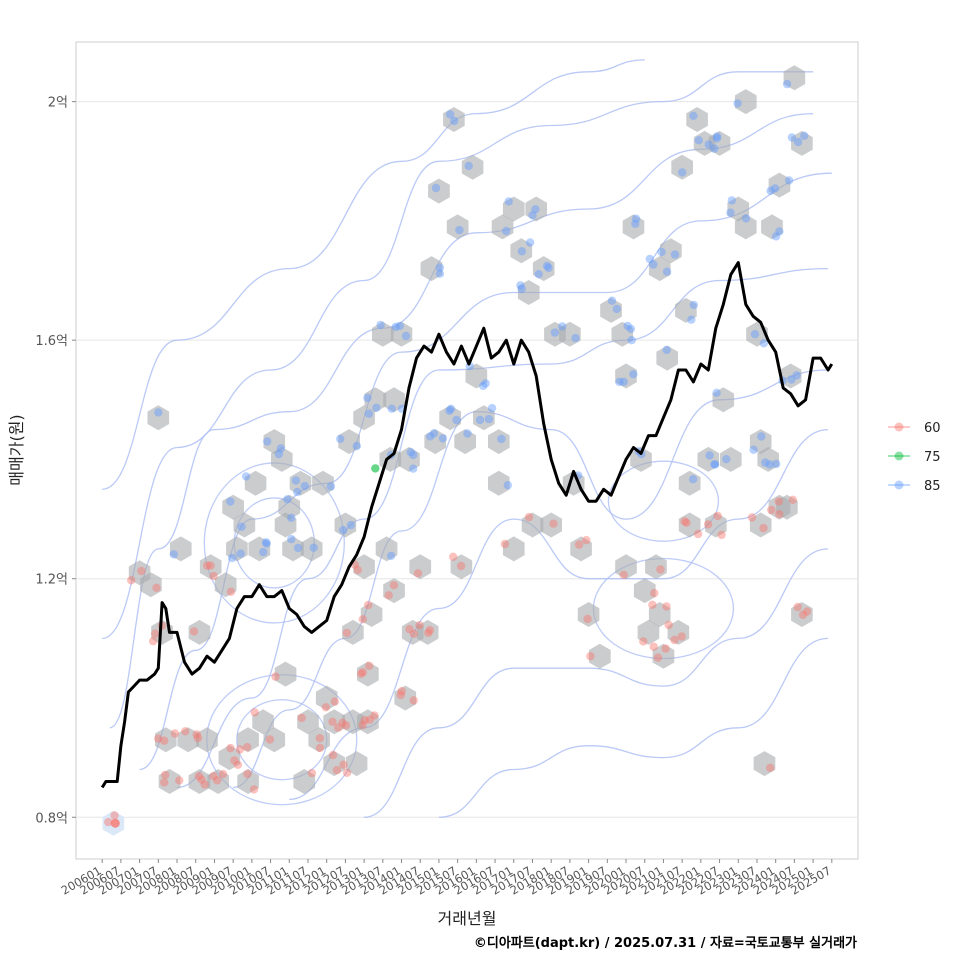 This screenshot has height=960, width=960. Describe the element at coordinates (467, 918) in the screenshot. I see `x-axis-title: 거래년월` at that location.